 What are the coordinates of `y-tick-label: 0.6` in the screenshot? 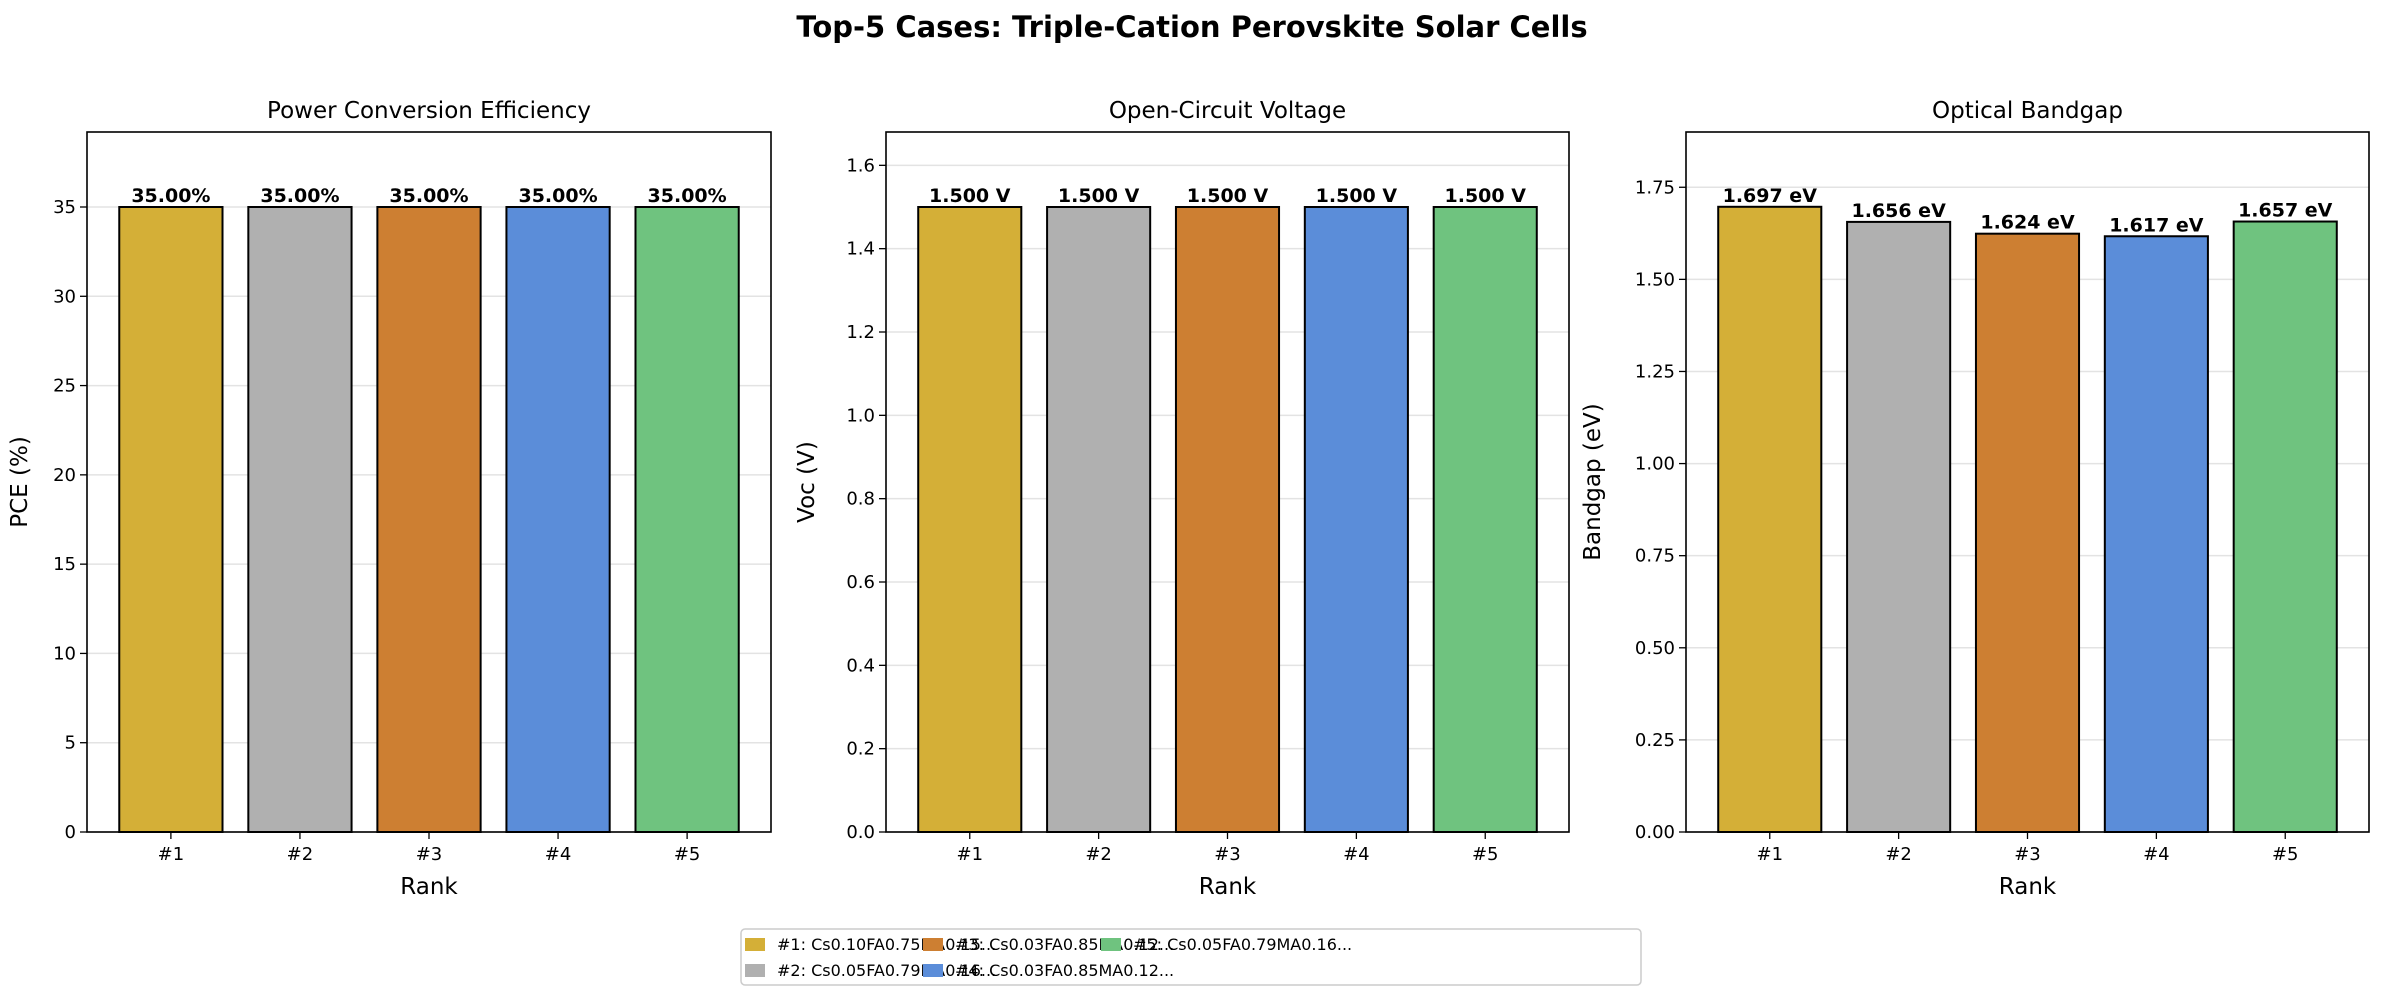 It's located at (860, 582).